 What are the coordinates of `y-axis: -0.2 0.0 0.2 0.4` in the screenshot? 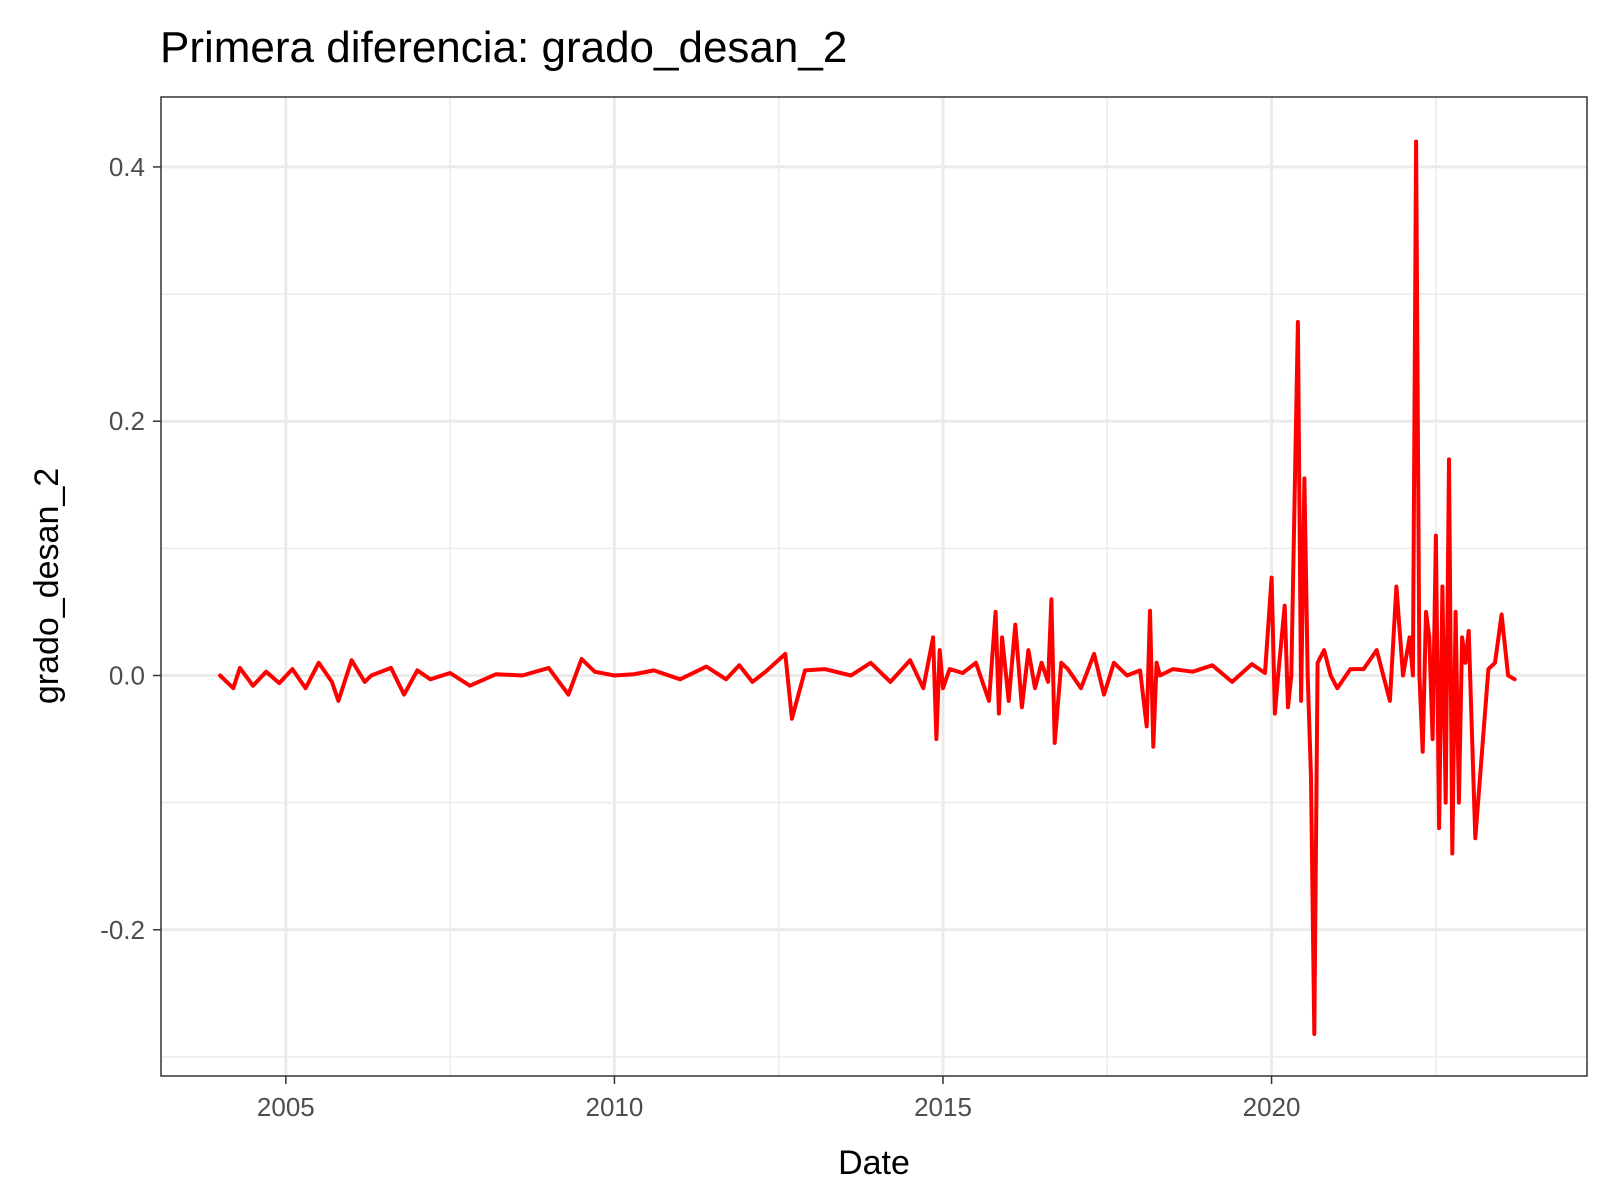 It's located at (130, 548).